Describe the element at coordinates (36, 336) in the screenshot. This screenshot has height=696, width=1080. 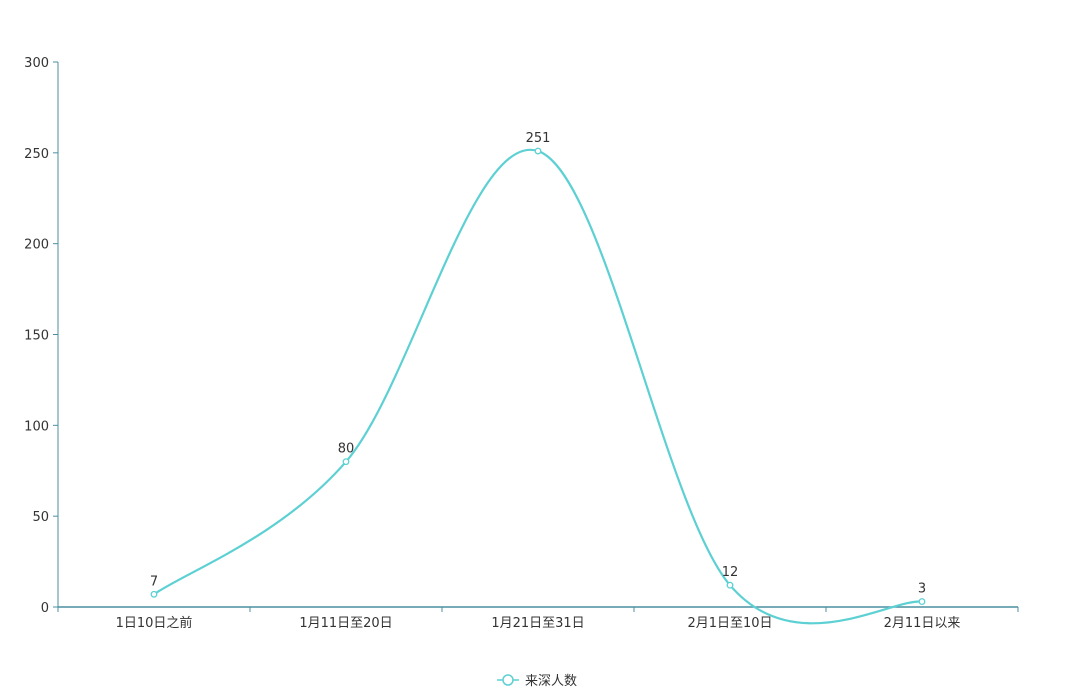
I see `y-tick-label: 150` at that location.